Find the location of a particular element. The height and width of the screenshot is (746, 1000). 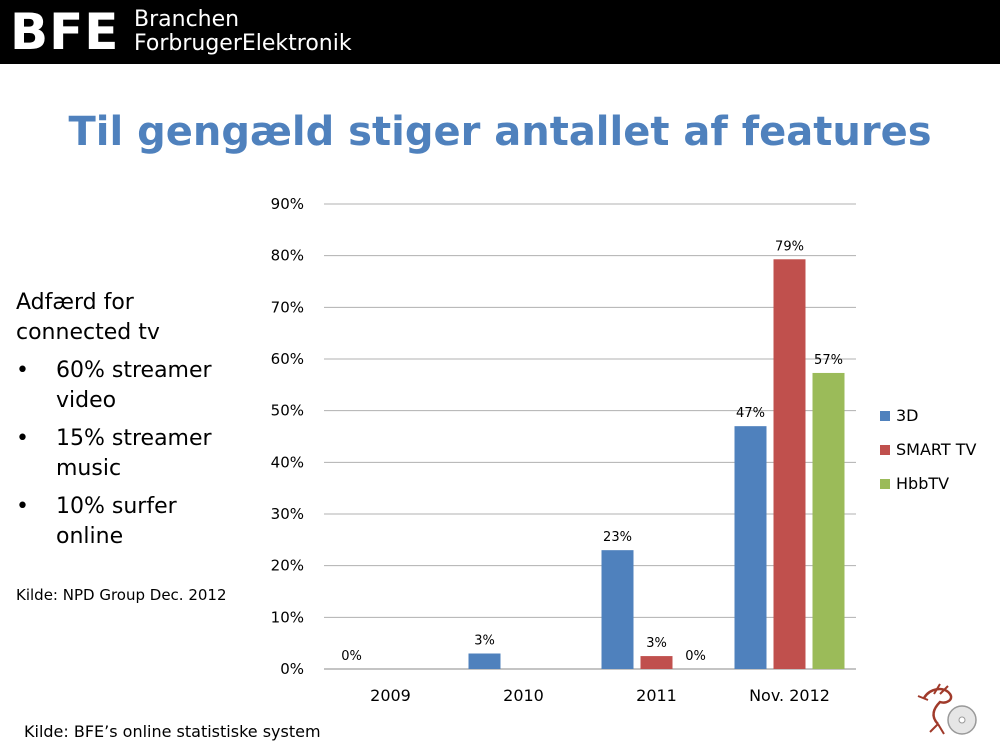

x-tick-label: 2009 is located at coordinates (390, 695).